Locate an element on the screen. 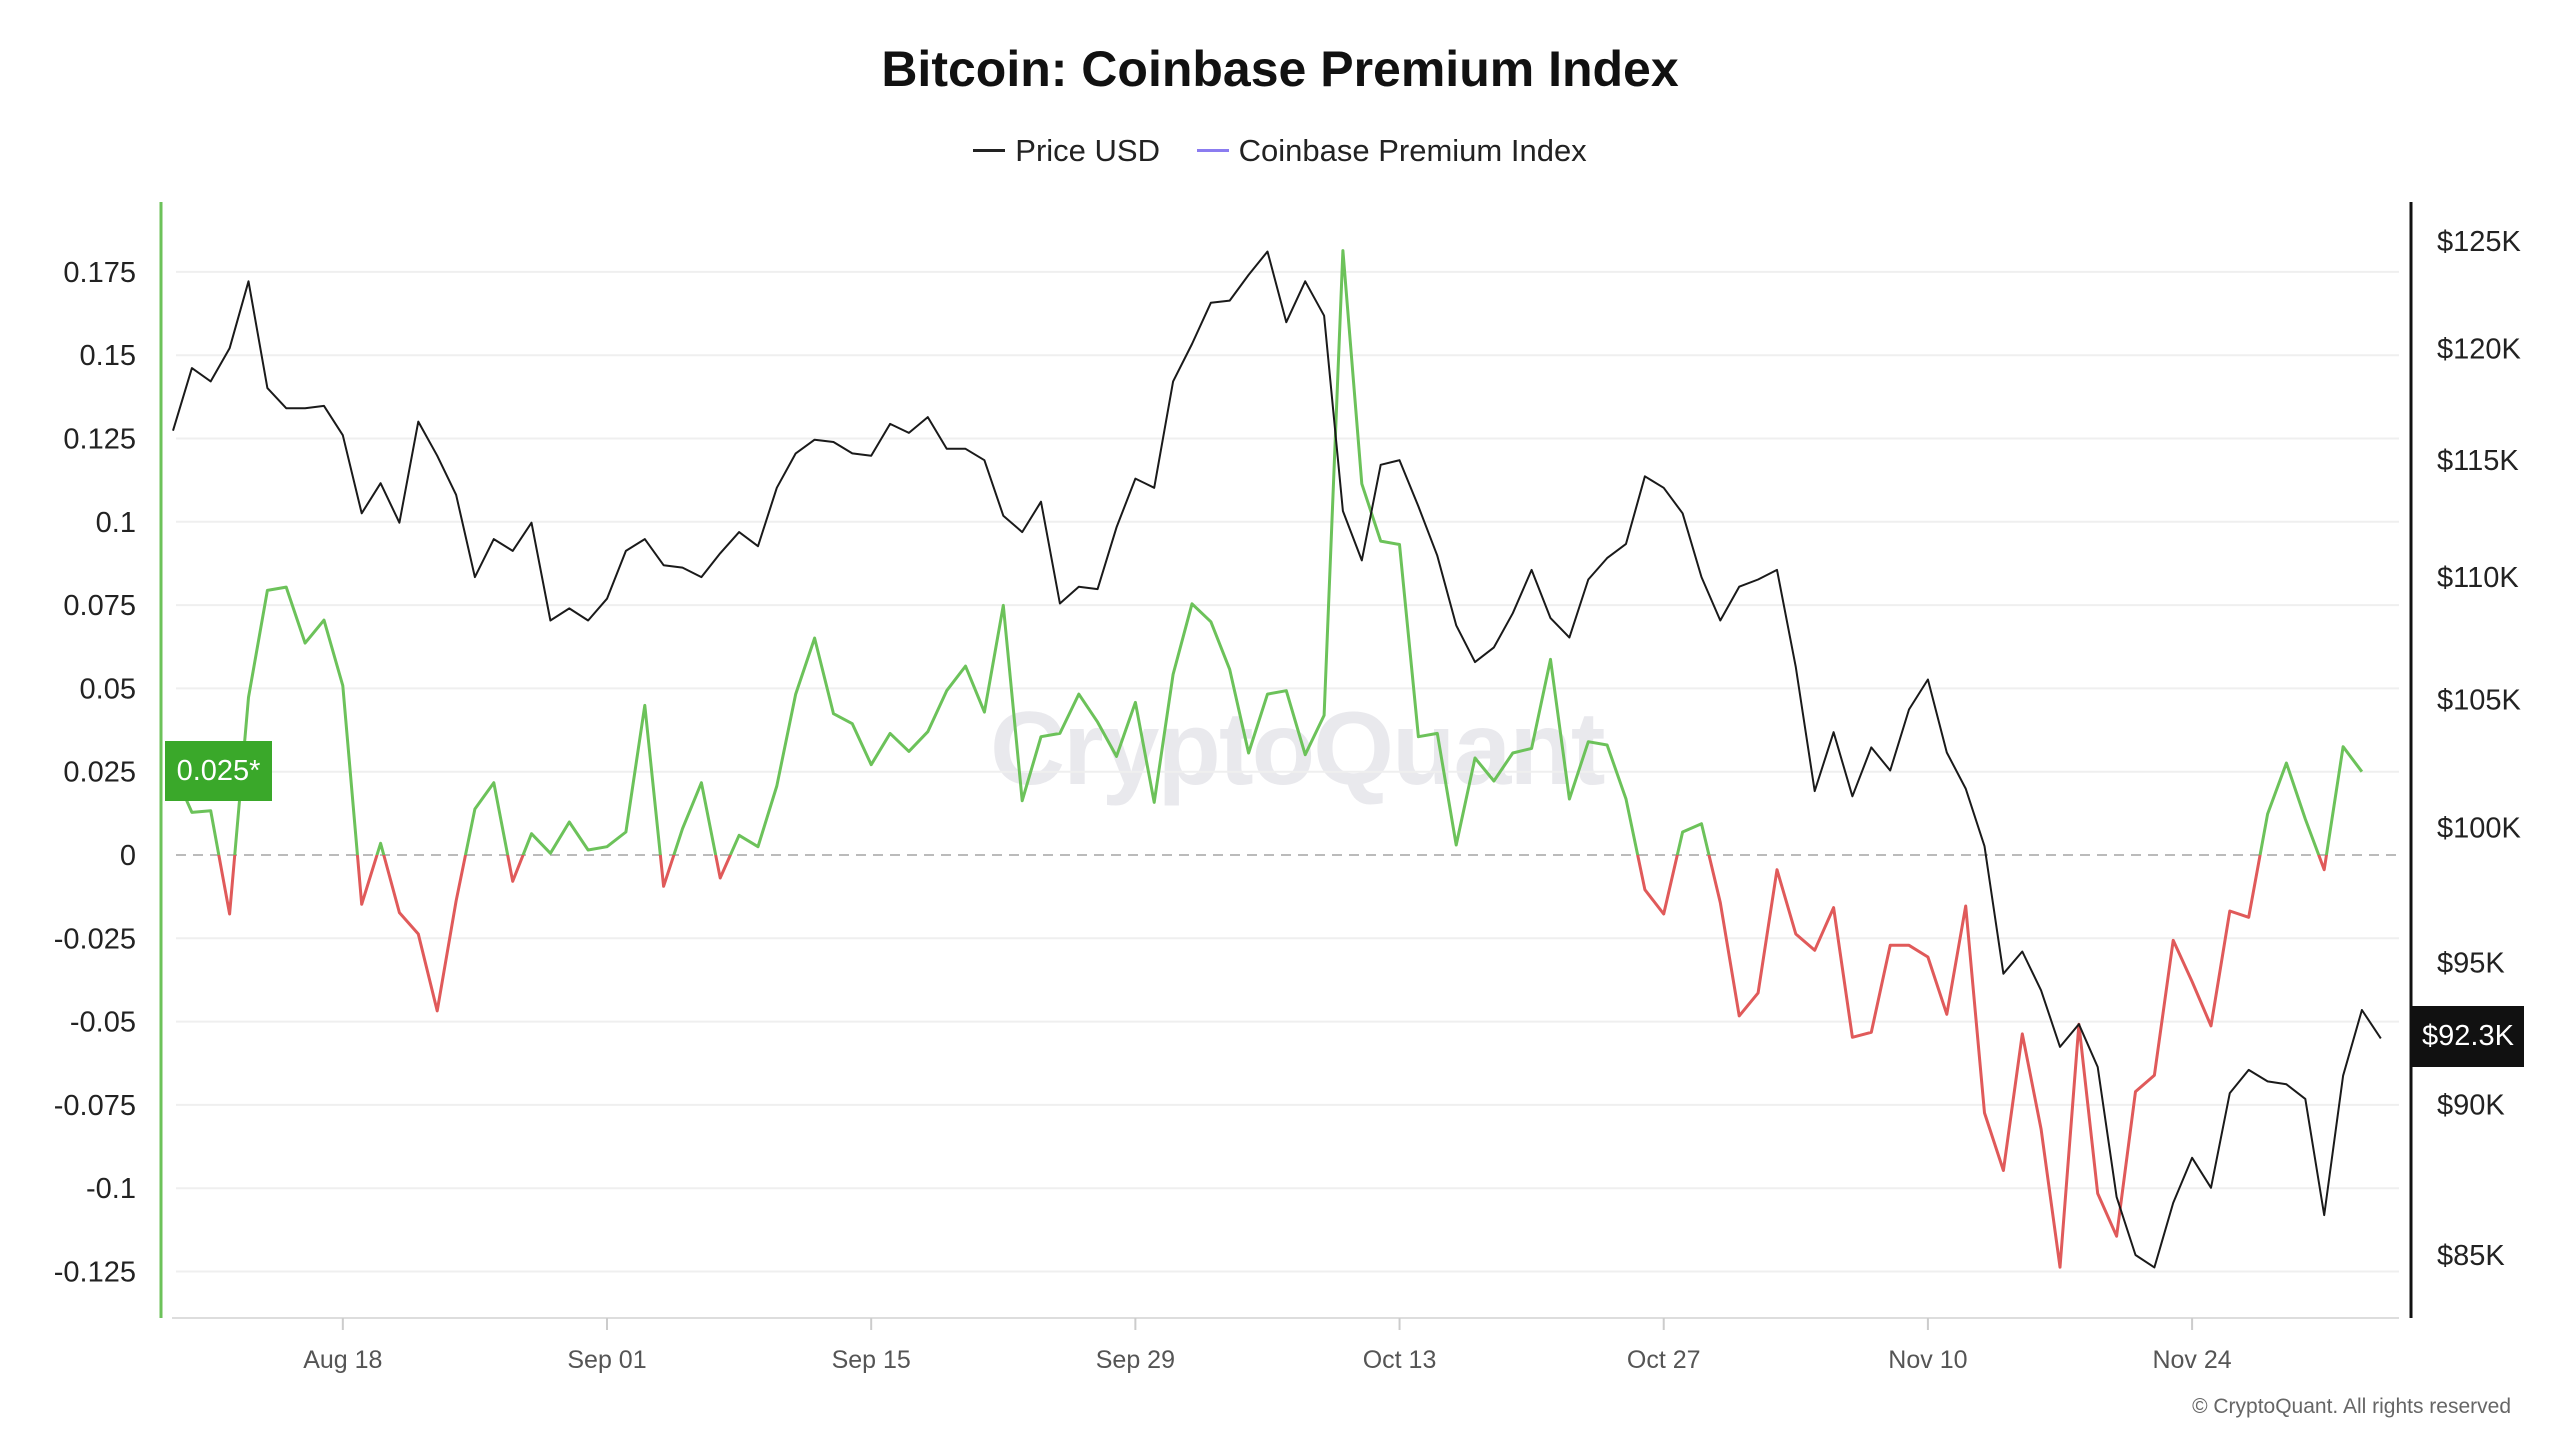  legend-item-price: Price USD is located at coordinates (1066, 151).